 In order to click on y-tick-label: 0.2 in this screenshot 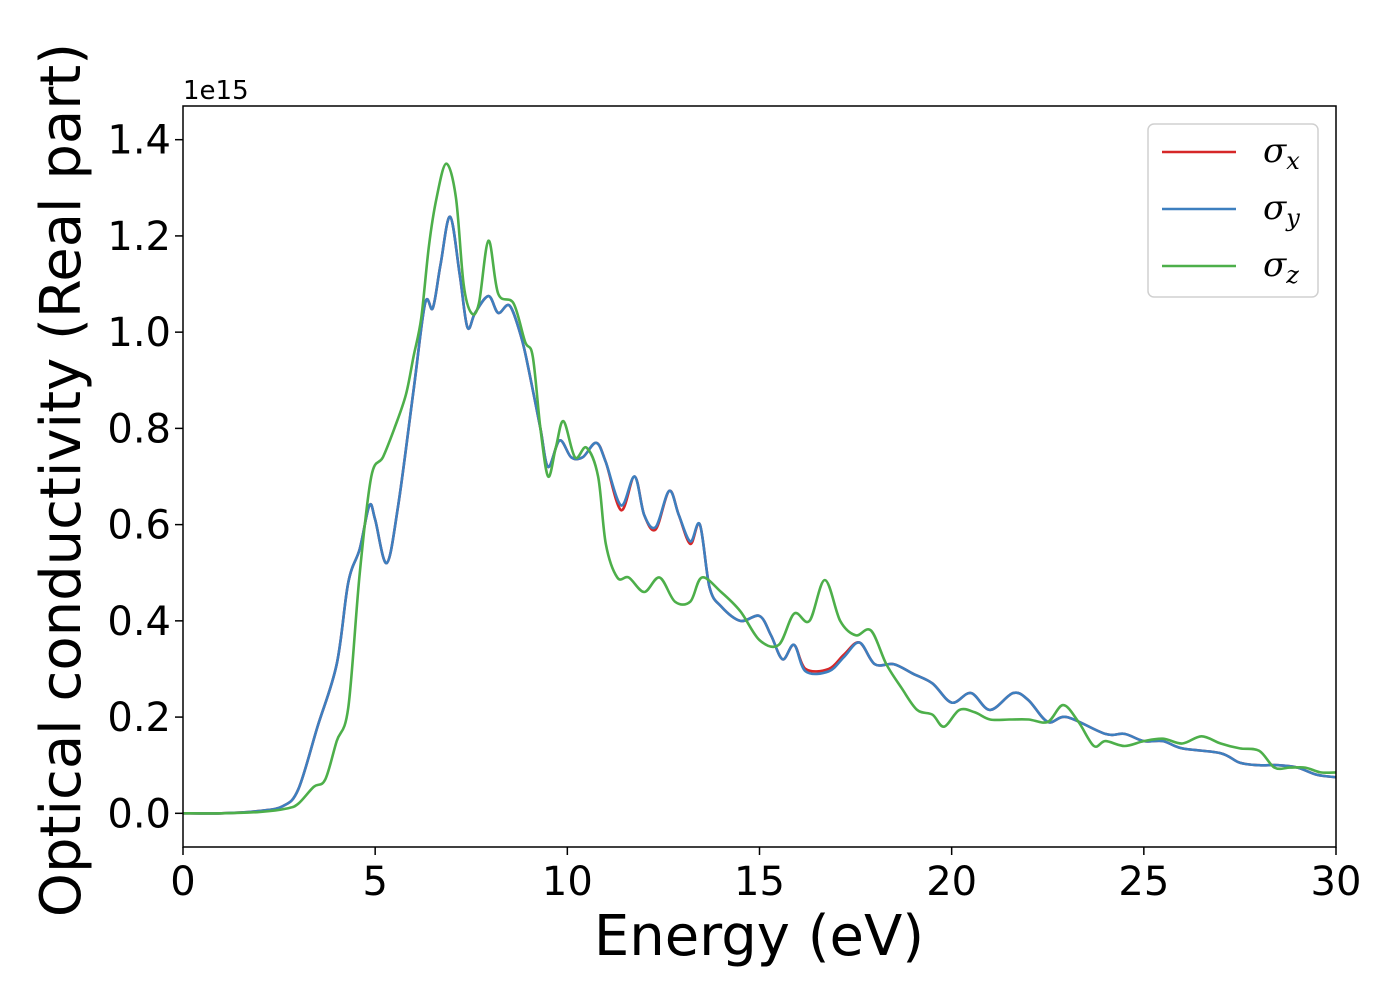, I will do `click(139, 718)`.